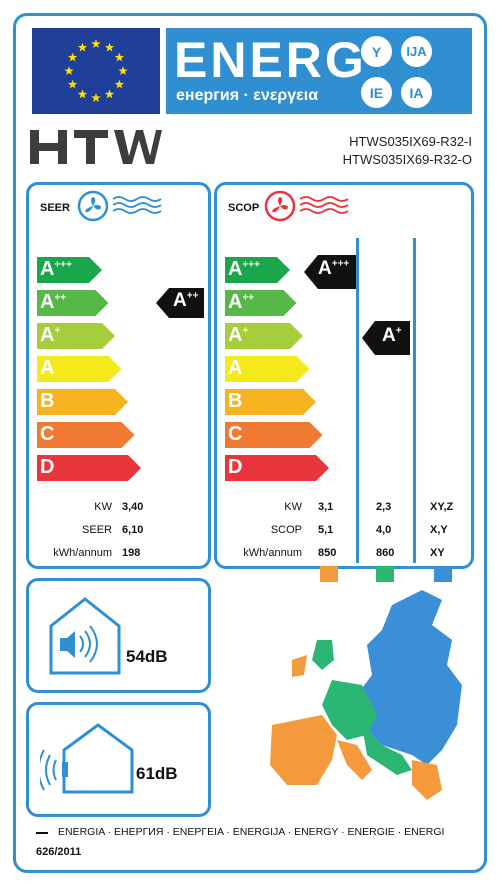  What do you see at coordinates (293, 507) in the screenshot?
I see `scop-row-label: KW` at bounding box center [293, 507].